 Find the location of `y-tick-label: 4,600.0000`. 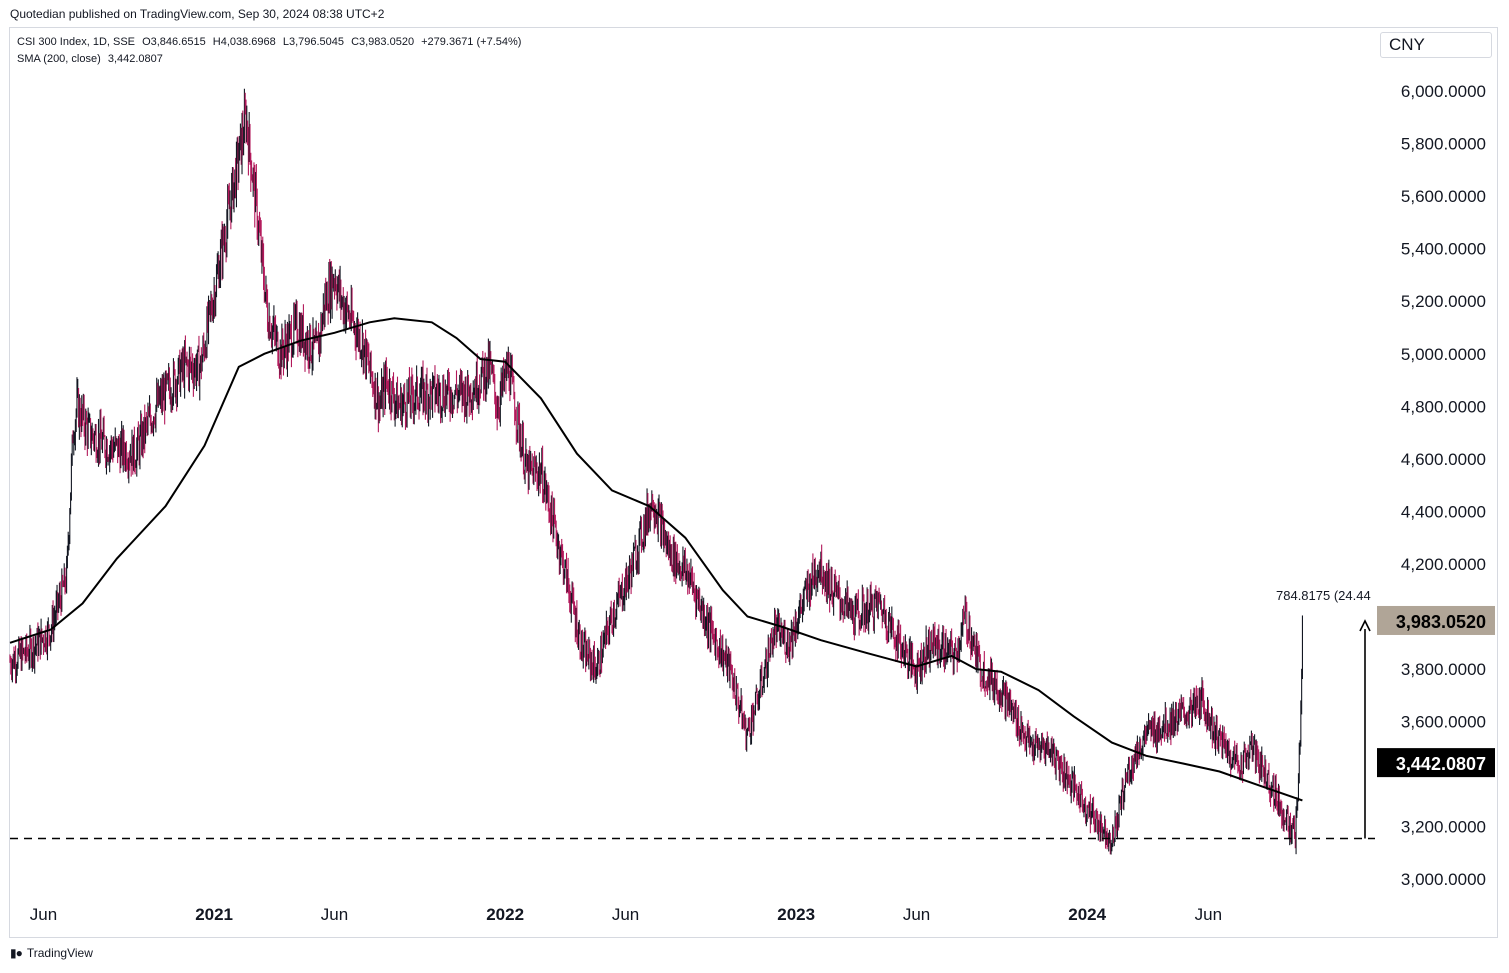

y-tick-label: 4,600.0000 is located at coordinates (1443, 459).